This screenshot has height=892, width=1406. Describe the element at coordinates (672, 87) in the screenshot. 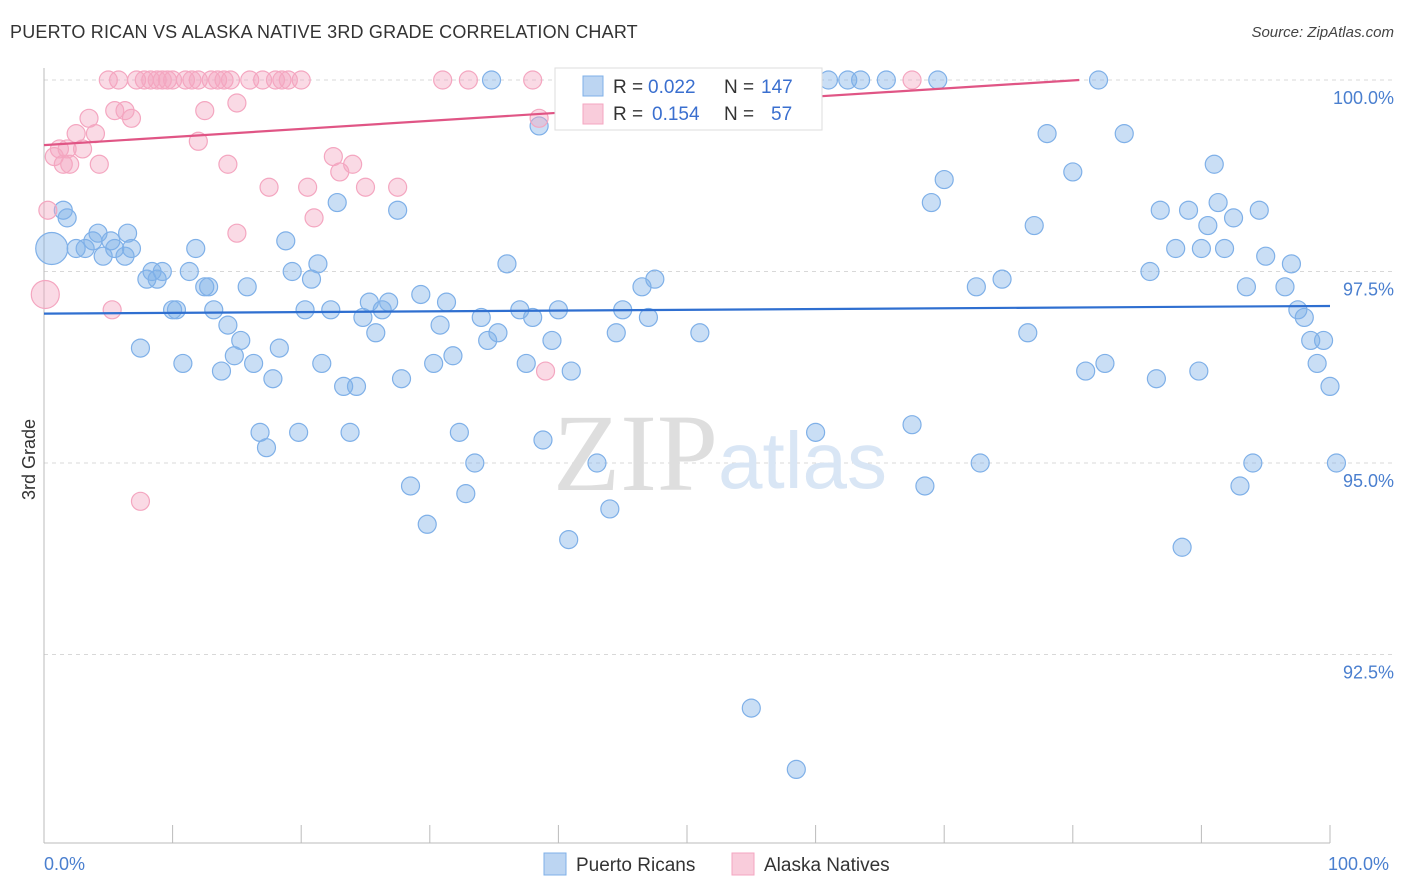

I see `stats-r-value-1: 0.022` at that location.